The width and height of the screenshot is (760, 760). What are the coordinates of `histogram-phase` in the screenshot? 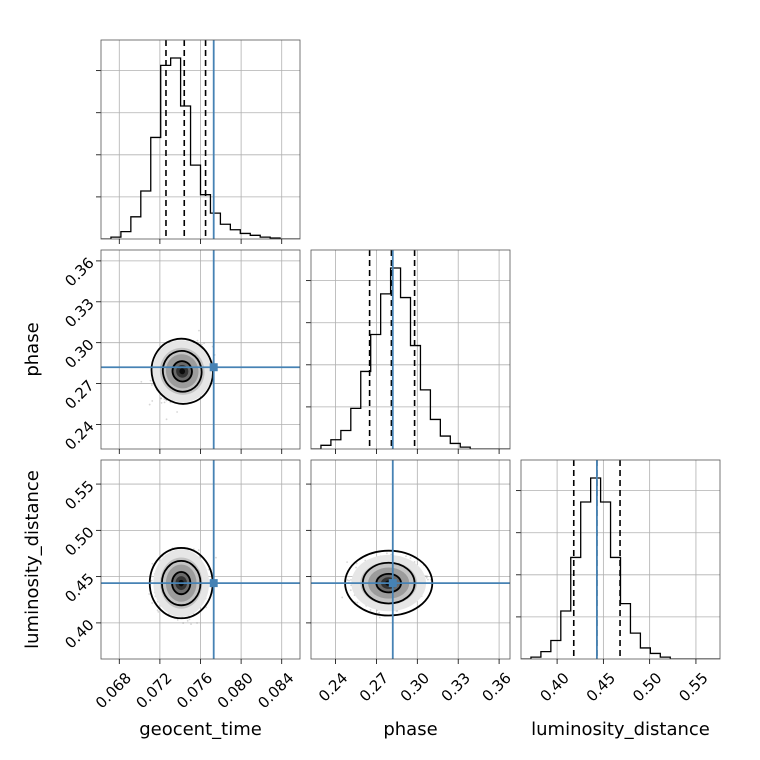 It's located at (410, 349).